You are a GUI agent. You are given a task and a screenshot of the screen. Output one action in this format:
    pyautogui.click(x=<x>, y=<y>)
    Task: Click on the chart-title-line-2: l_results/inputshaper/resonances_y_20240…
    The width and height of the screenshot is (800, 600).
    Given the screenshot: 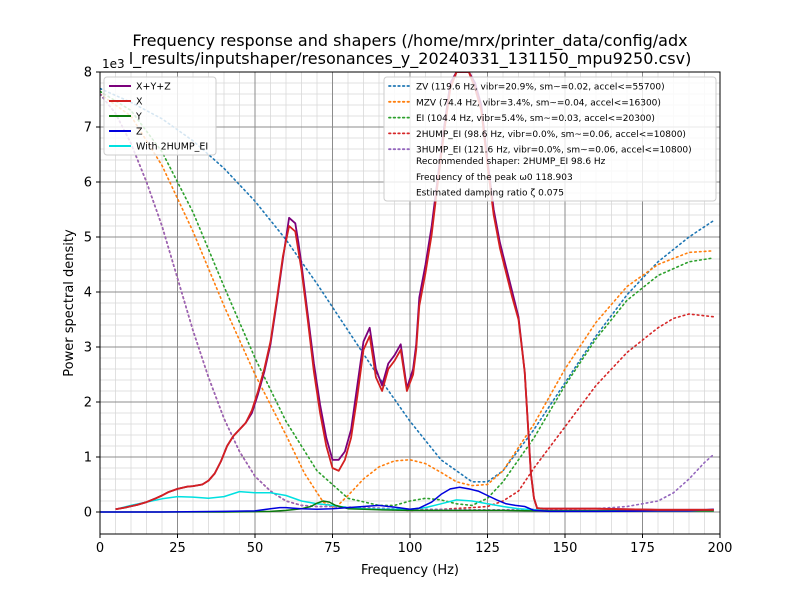 What is the action you would take?
    pyautogui.click(x=410, y=59)
    